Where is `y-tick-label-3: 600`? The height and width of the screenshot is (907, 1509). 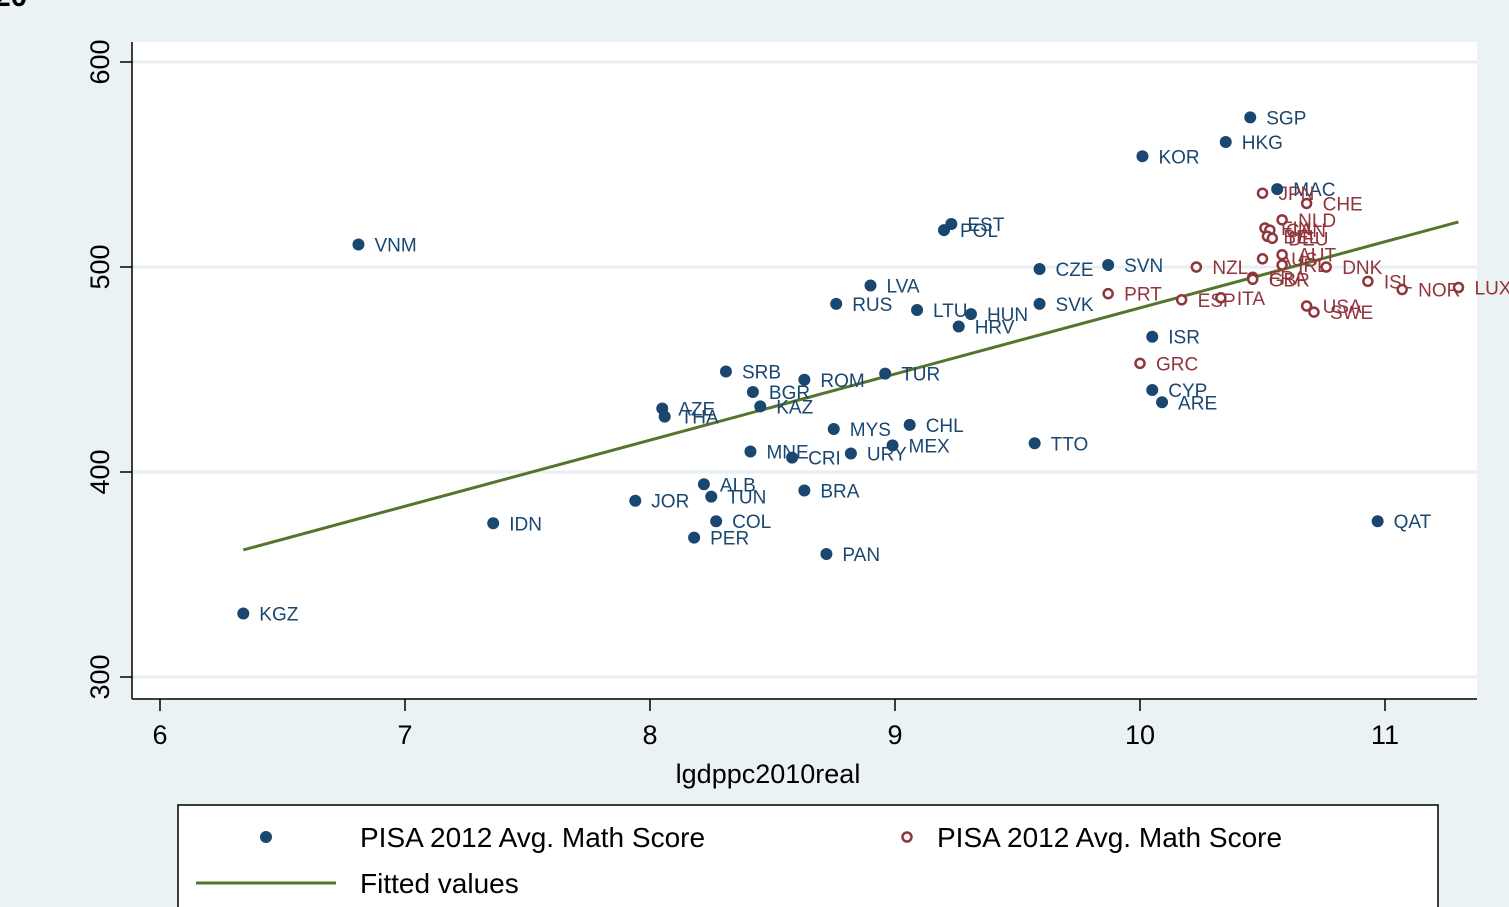 y-tick-label-3: 600 is located at coordinates (100, 61).